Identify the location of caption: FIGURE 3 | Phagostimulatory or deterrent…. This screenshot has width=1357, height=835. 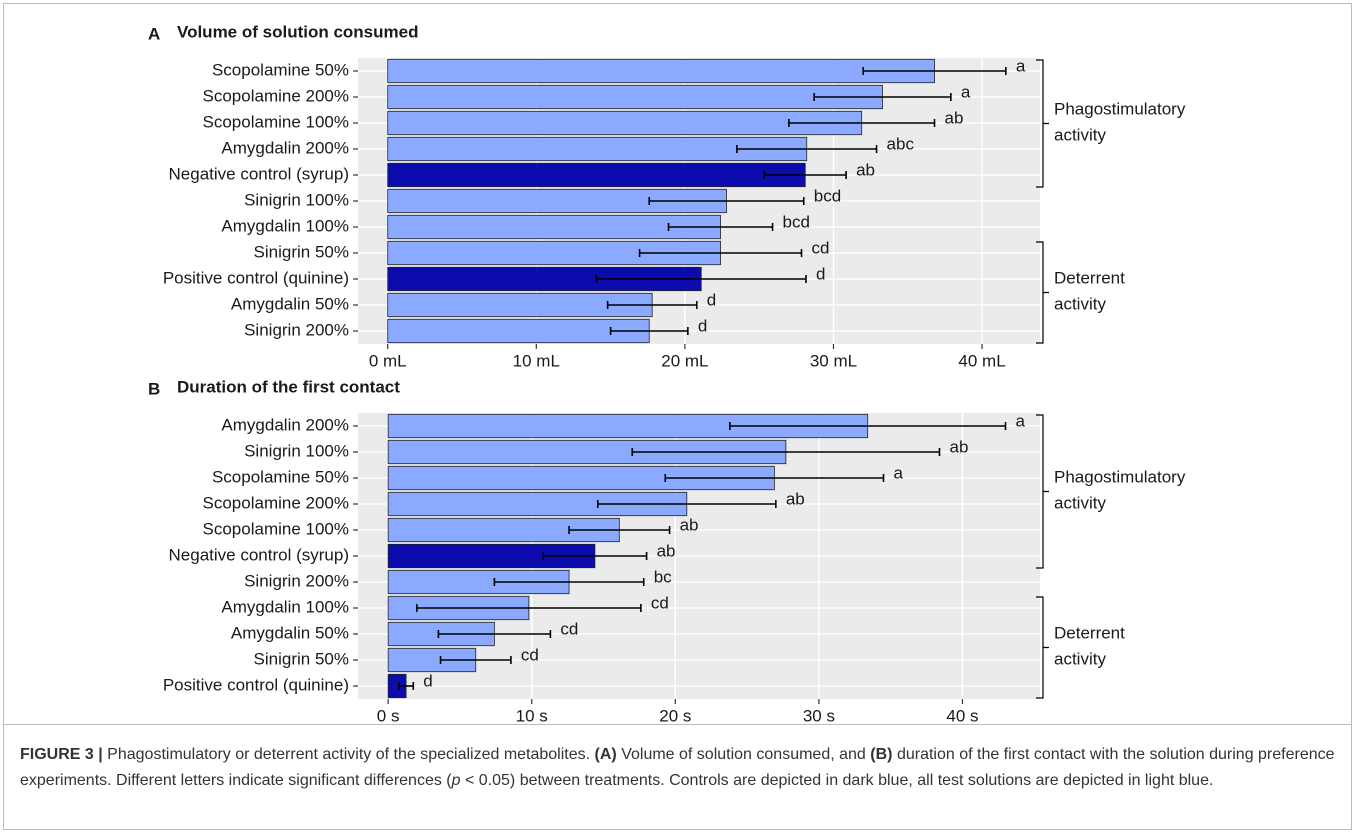
(680, 768).